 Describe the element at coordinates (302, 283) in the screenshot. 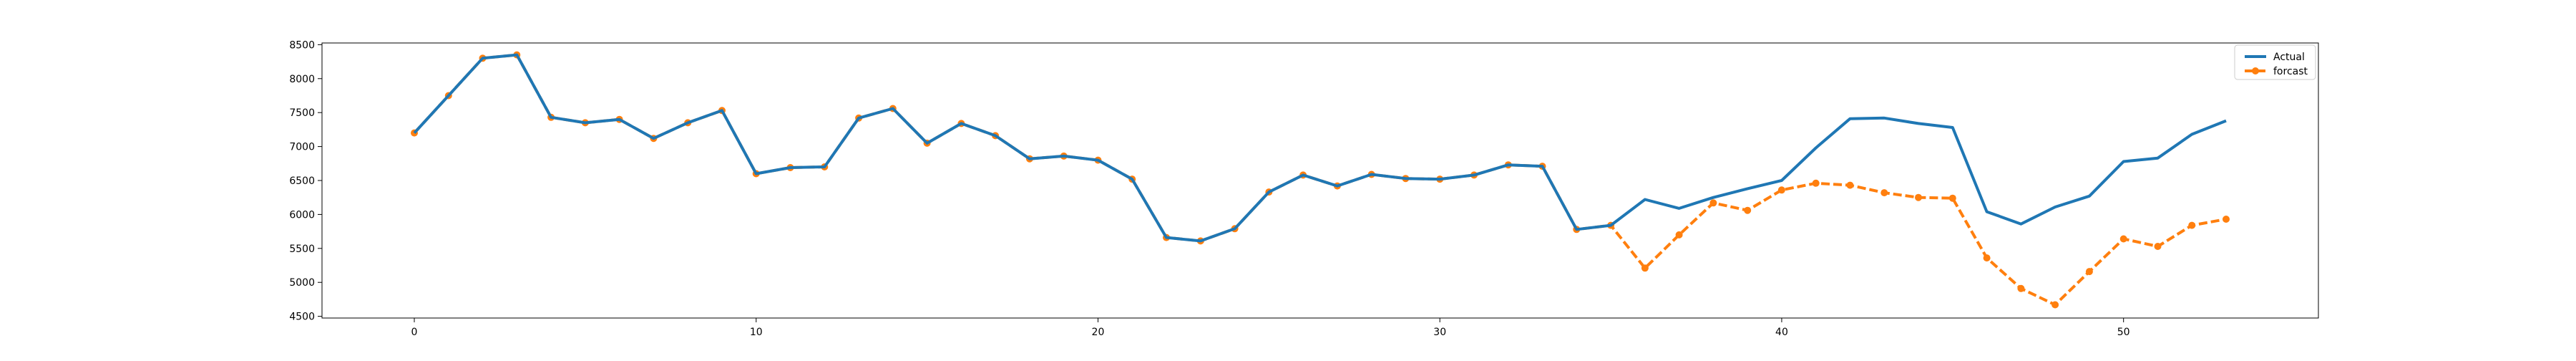

I see `y-tick-label: 5000` at that location.